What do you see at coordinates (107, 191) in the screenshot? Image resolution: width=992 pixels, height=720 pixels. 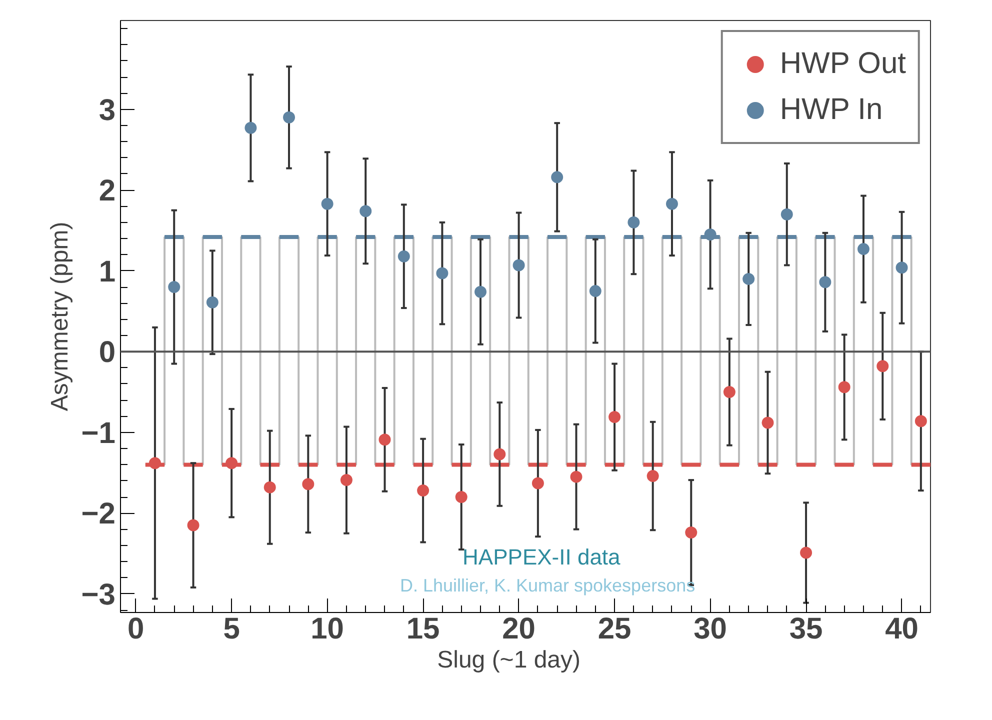 I see `y-tick-label: 2` at bounding box center [107, 191].